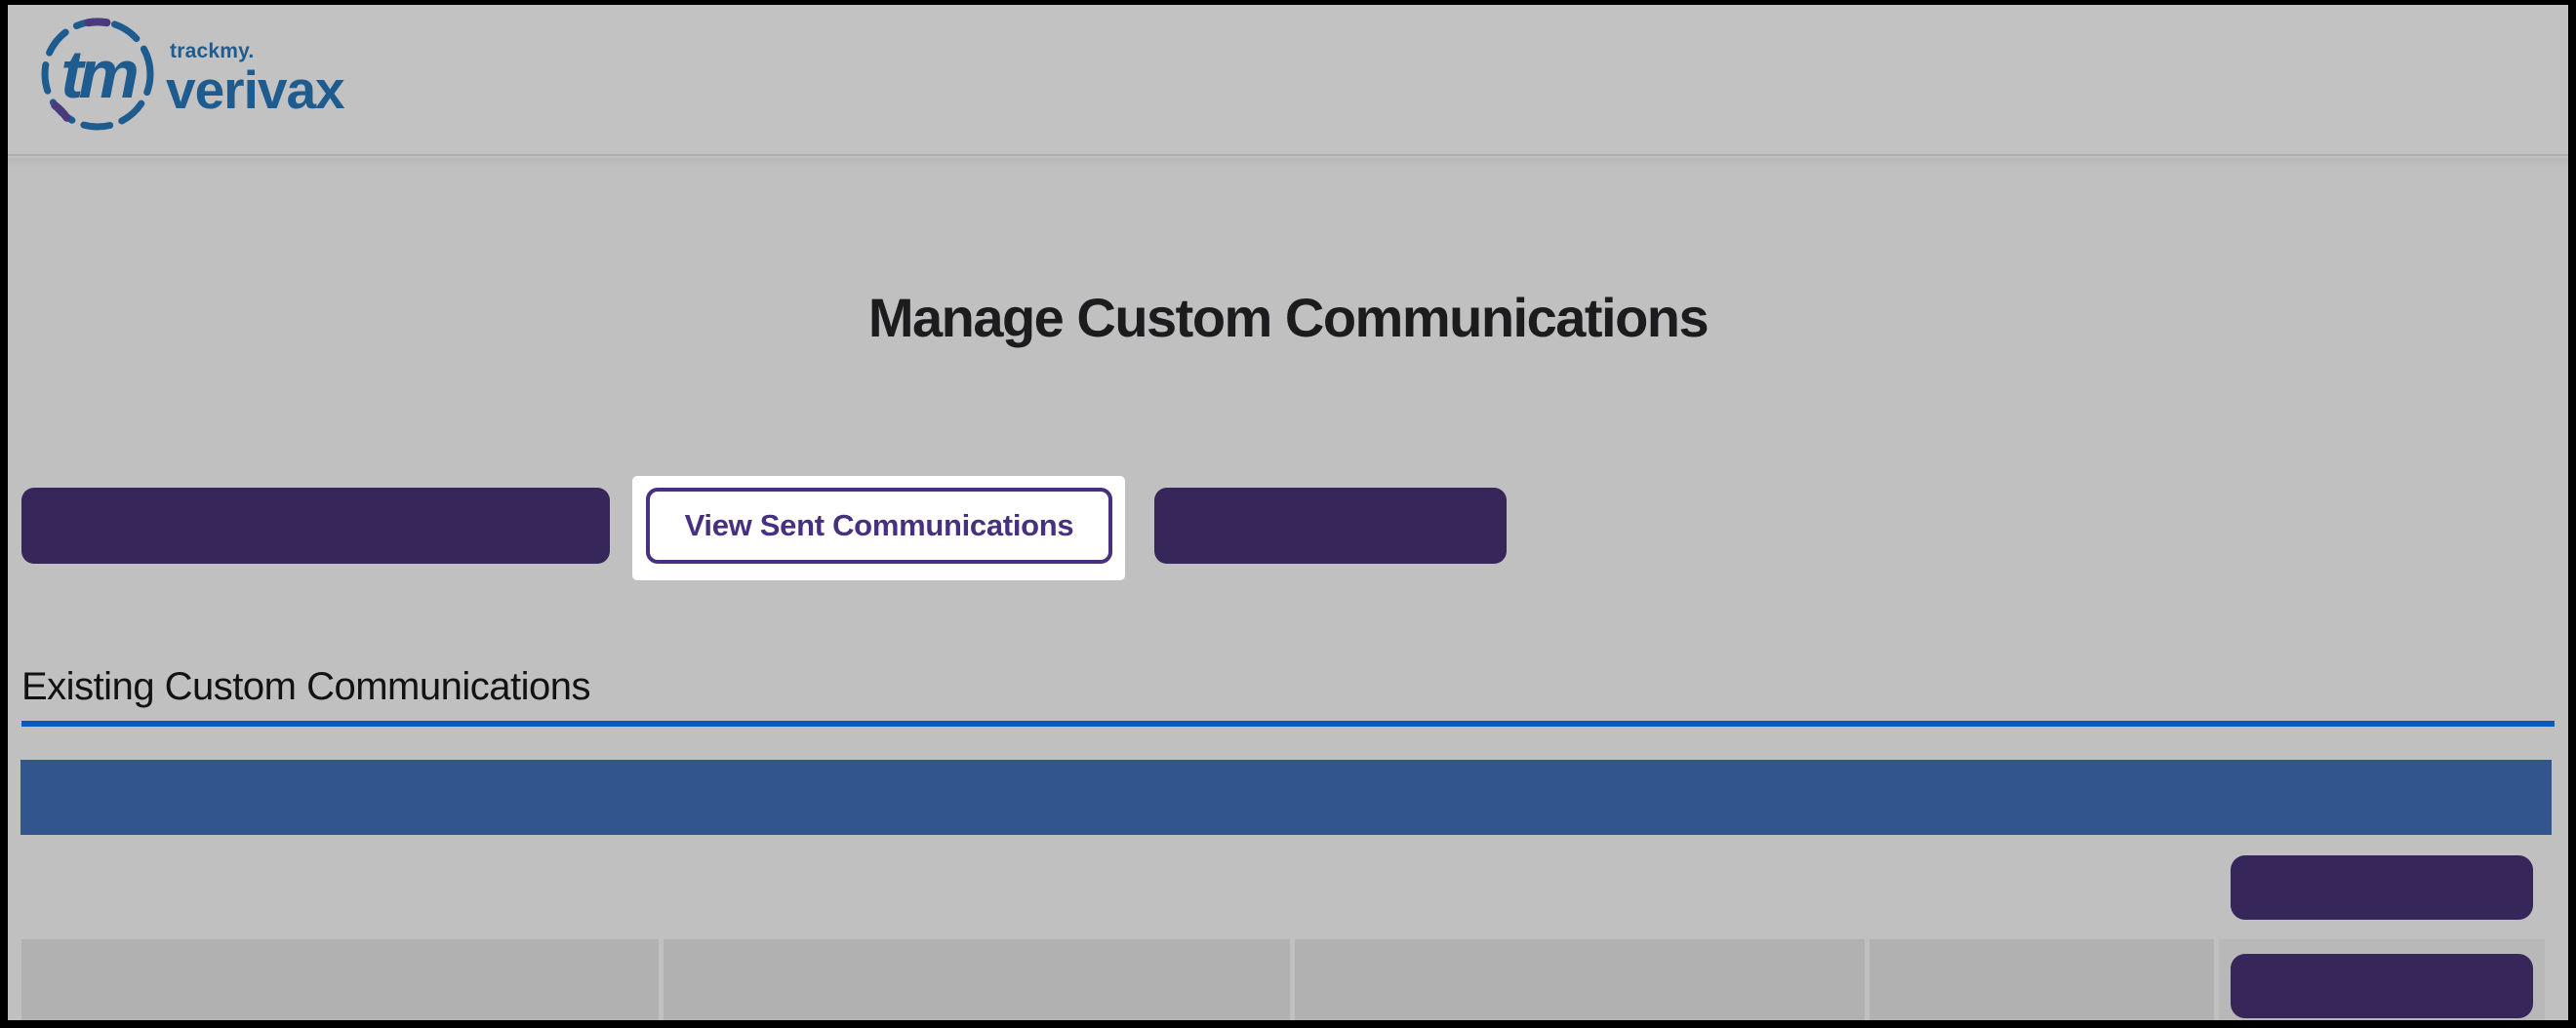 The image size is (2576, 1028). Describe the element at coordinates (2382, 887) in the screenshot. I see `row-action-button-top` at that location.